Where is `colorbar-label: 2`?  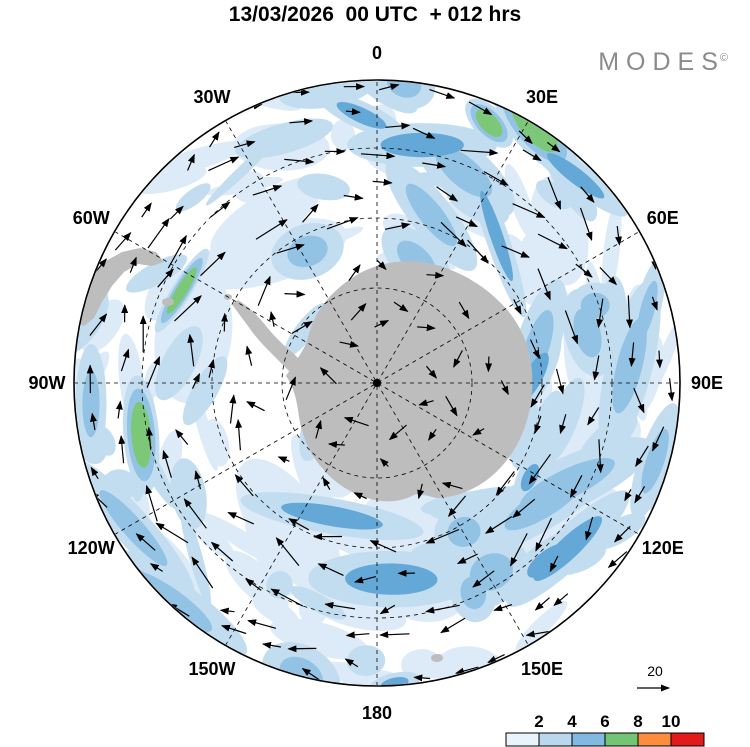
colorbar-label: 2 is located at coordinates (538, 721).